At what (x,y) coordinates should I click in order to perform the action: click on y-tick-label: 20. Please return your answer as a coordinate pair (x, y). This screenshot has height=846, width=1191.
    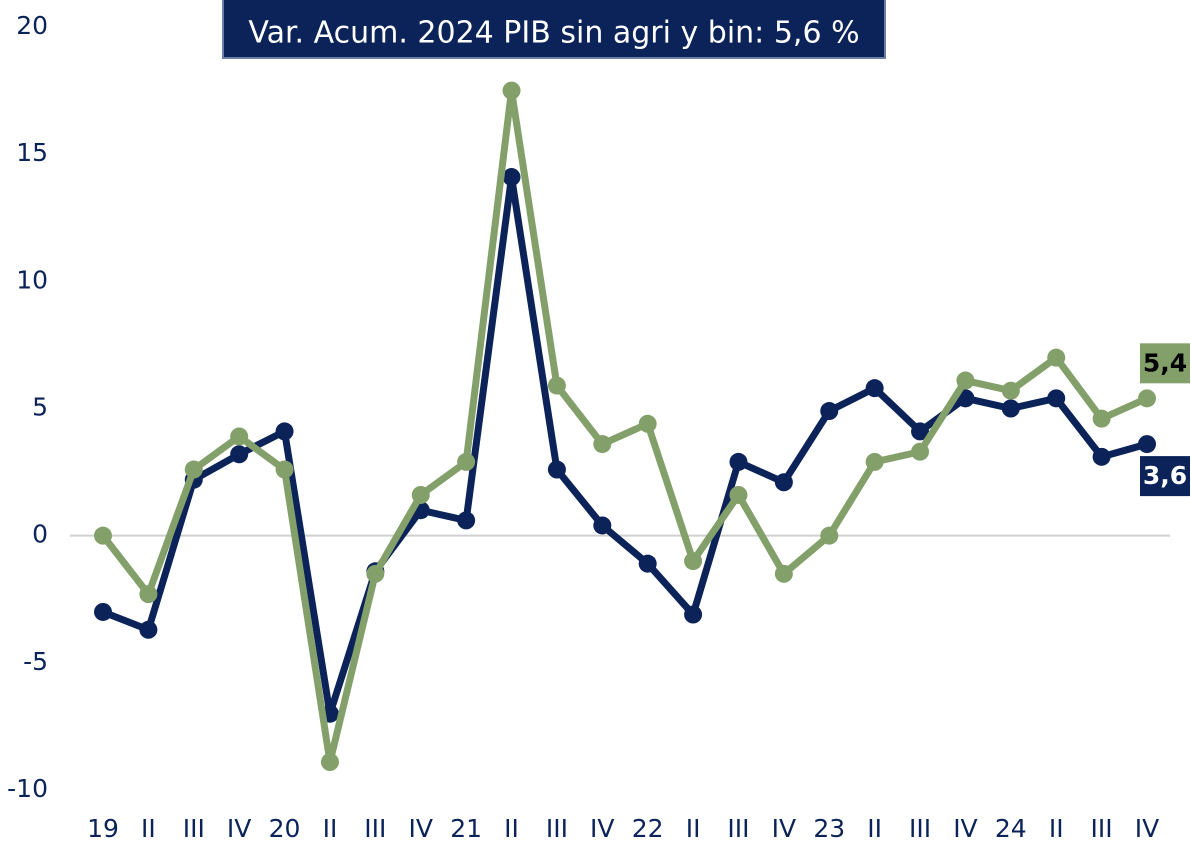
    Looking at the image, I should click on (32, 25).